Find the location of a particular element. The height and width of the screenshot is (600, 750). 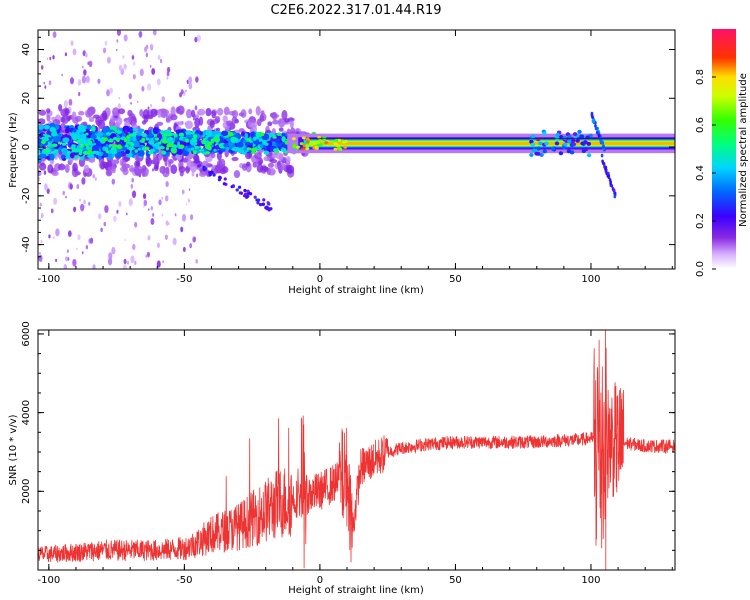

colorbar-tick-label: 0.4 is located at coordinates (700, 173).